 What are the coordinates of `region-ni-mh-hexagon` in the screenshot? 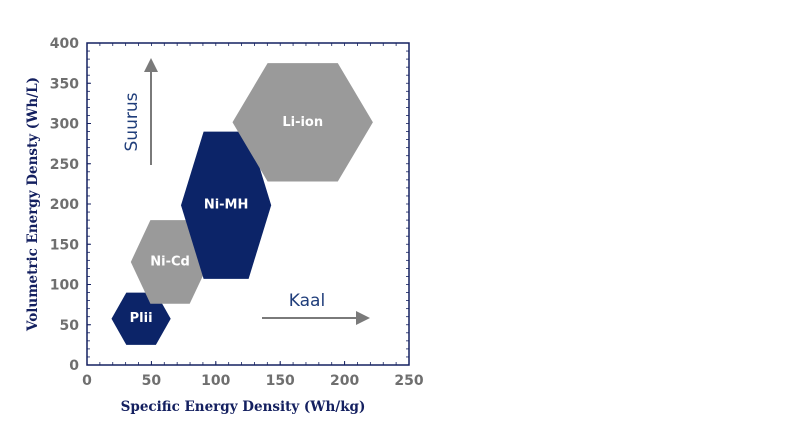 It's located at (226, 205).